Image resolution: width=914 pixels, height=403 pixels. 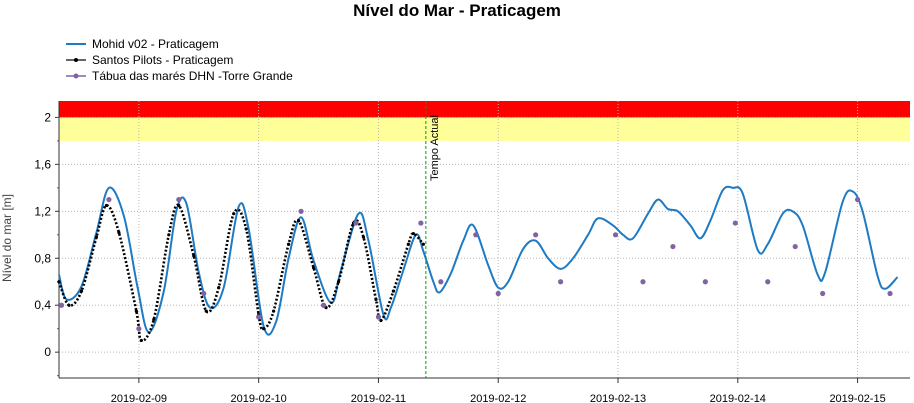 What do you see at coordinates (155, 44) in the screenshot?
I see `legend-label-mohid: Mohid v02 - Praticagem` at bounding box center [155, 44].